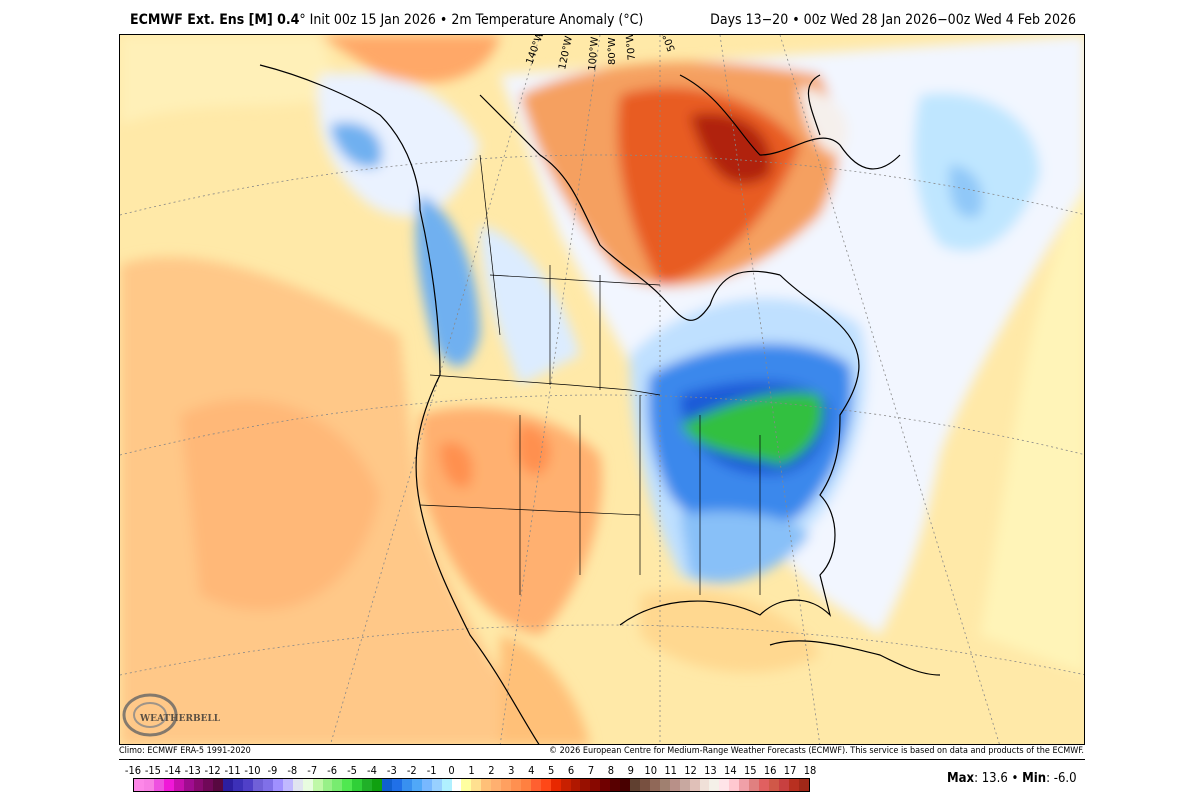  Describe the element at coordinates (750, 770) in the screenshot. I see `colorbar-tick-label: 15` at that location.